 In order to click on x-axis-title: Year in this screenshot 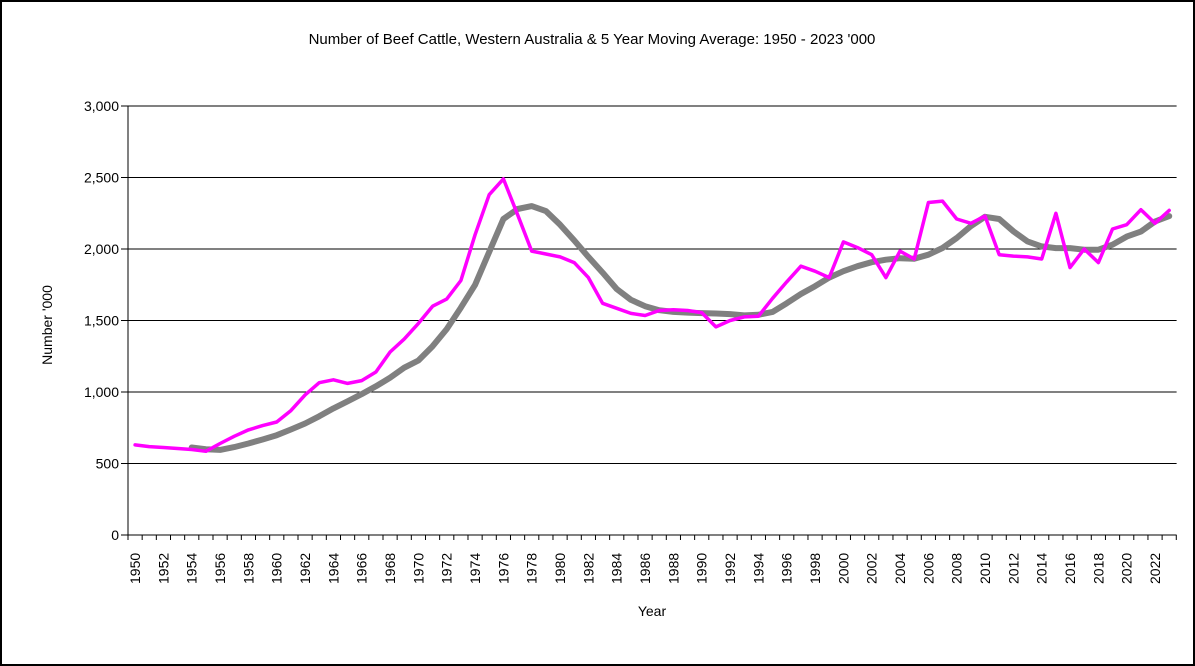, I will do `click(652, 611)`.